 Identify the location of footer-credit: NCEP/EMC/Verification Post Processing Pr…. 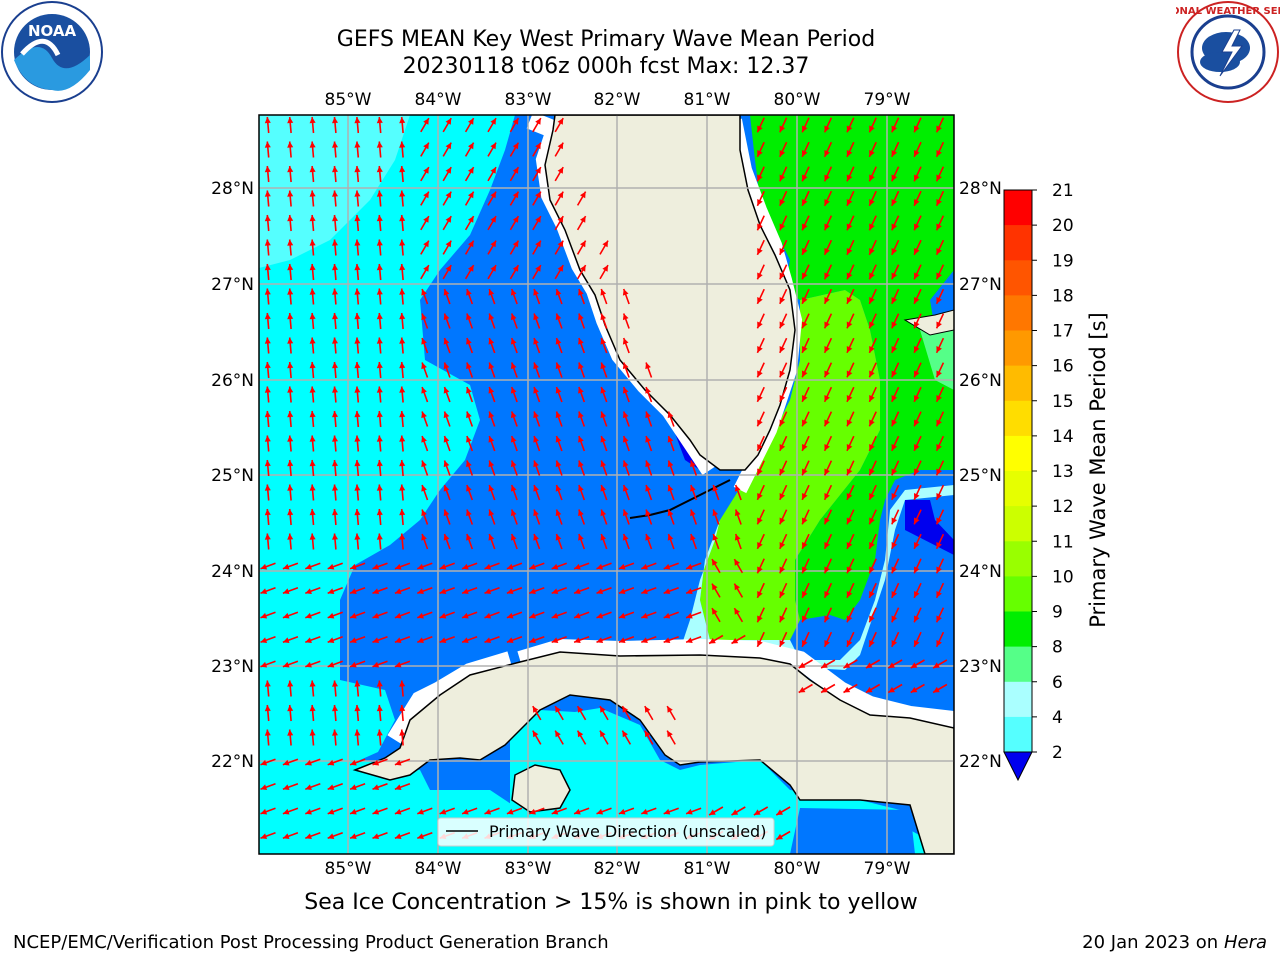
(311, 942).